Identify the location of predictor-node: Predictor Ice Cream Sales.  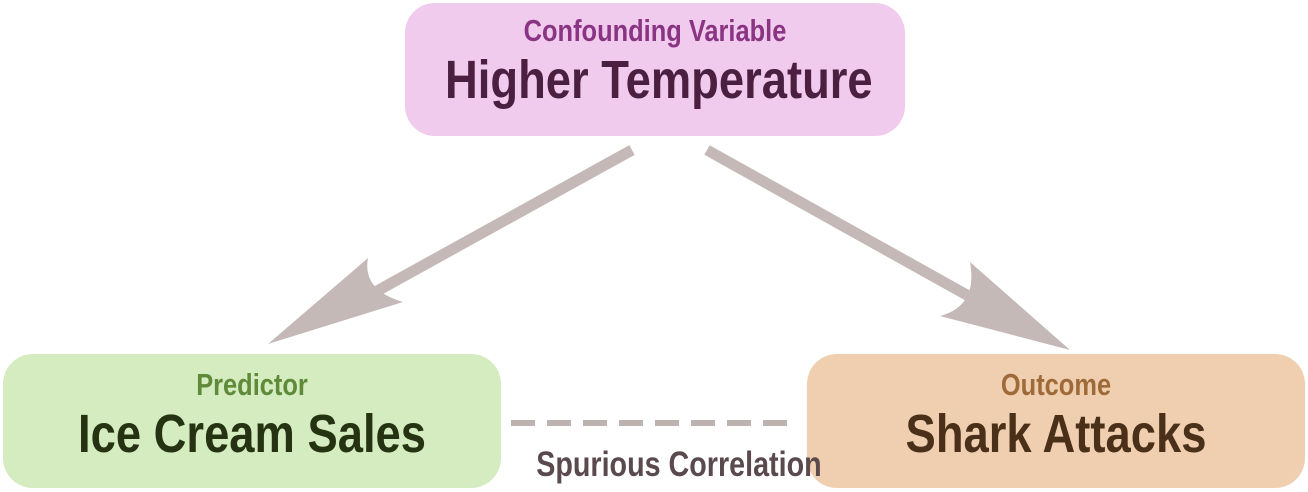
(252, 421).